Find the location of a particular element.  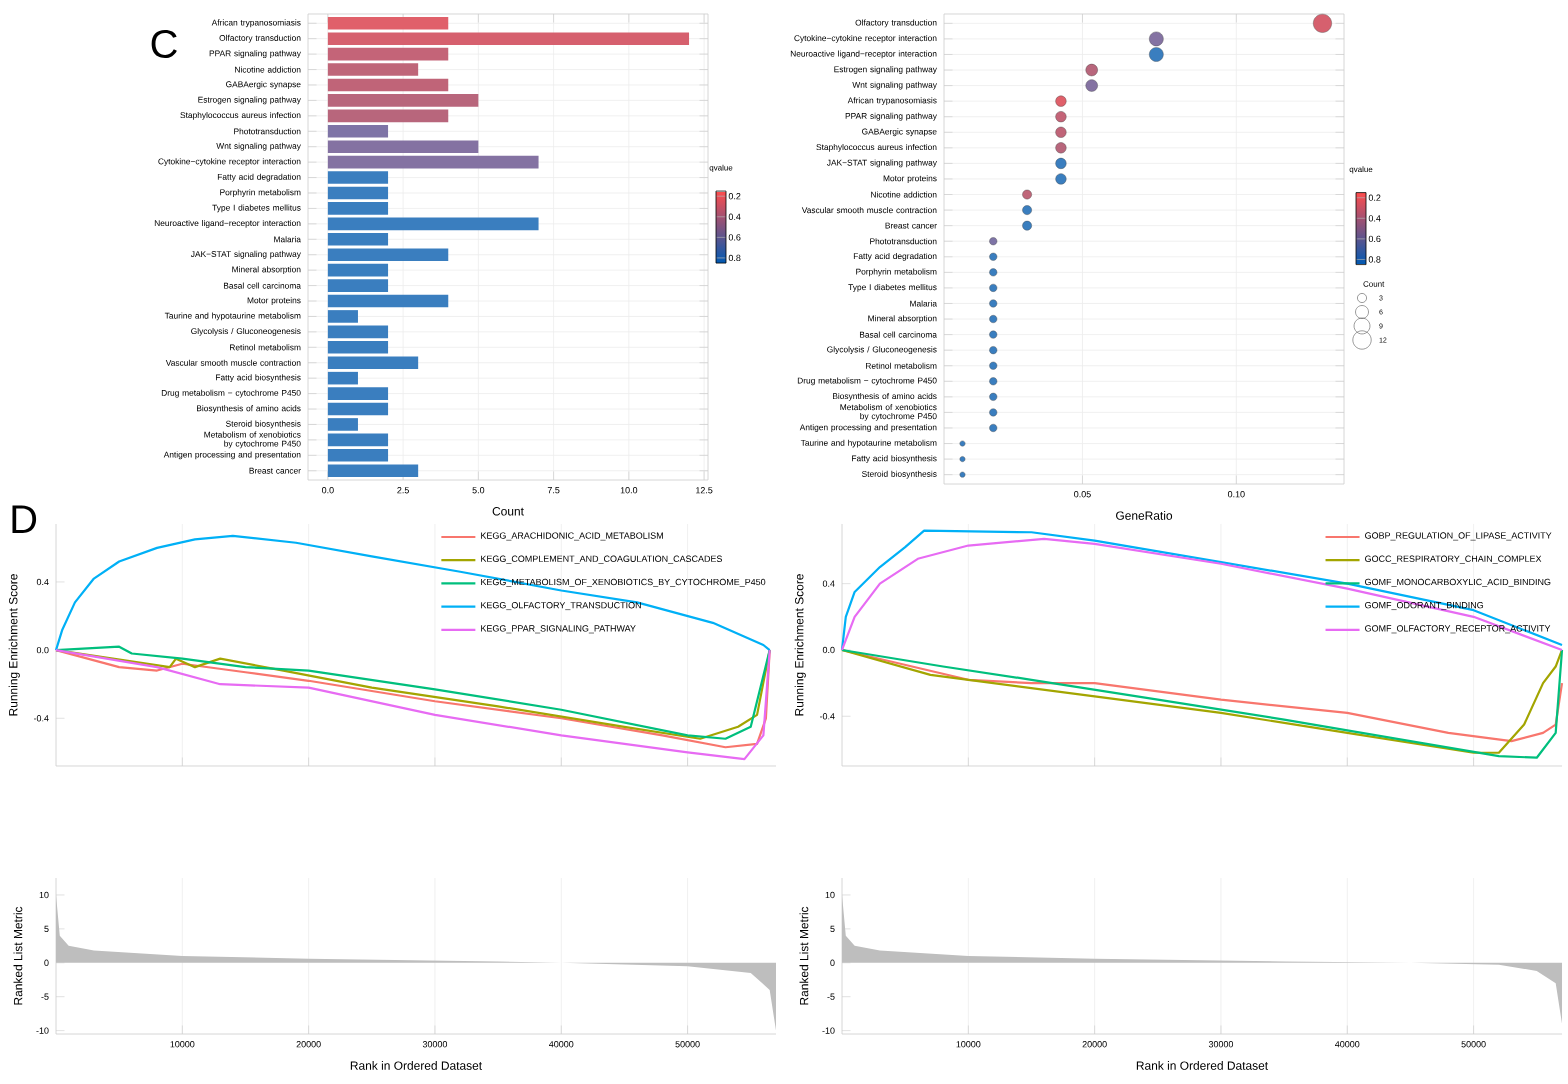

chart-title: D is located at coordinates (24, 519).